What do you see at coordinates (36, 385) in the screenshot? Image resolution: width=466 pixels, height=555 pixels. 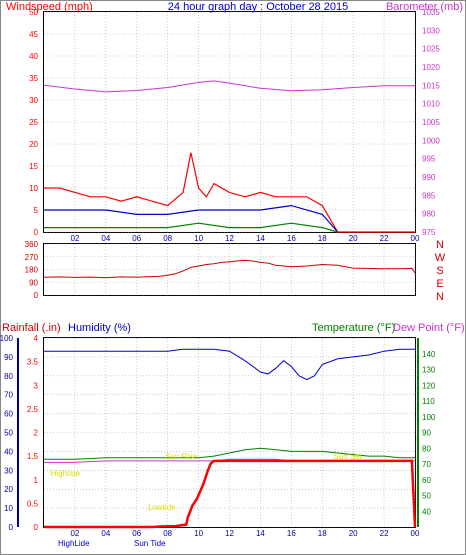 I see `rainfall-tick-label: 3` at bounding box center [36, 385].